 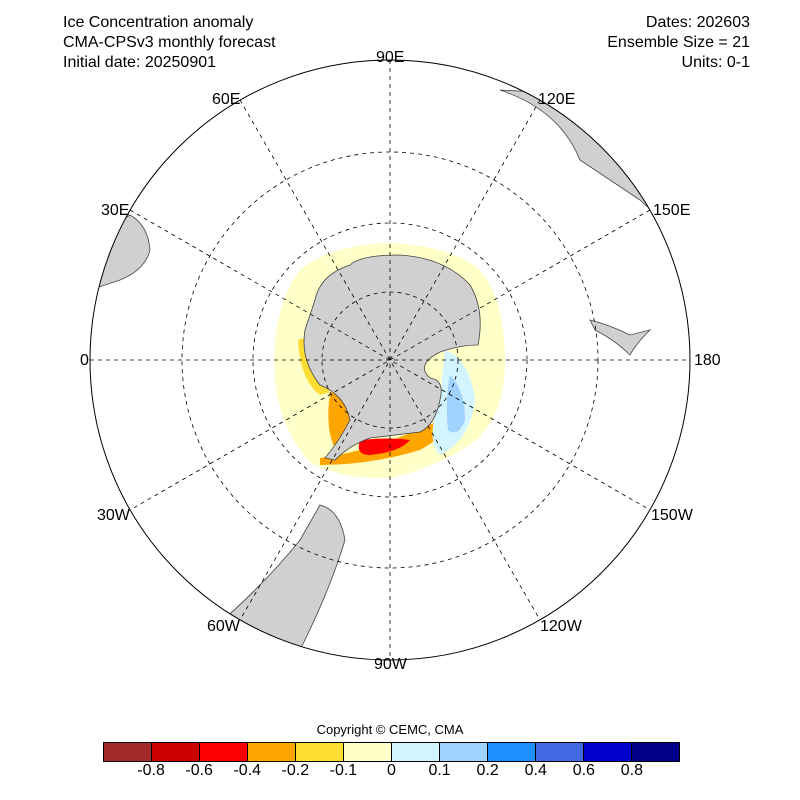 I want to click on lon-label-90w: 90W, so click(x=390, y=664).